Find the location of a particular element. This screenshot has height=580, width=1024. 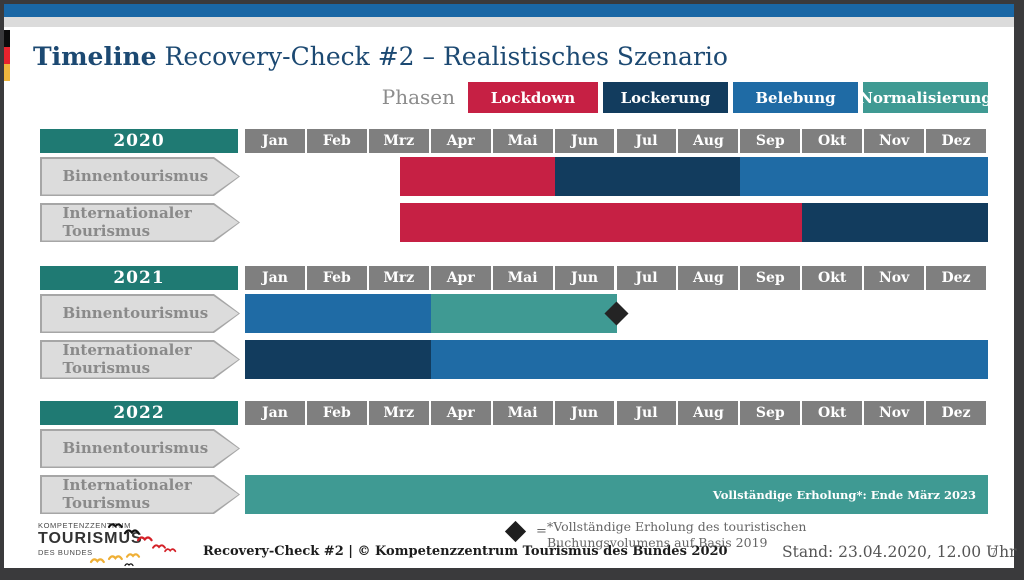

month-cell-2022-jul: Jul is located at coordinates (646, 413).